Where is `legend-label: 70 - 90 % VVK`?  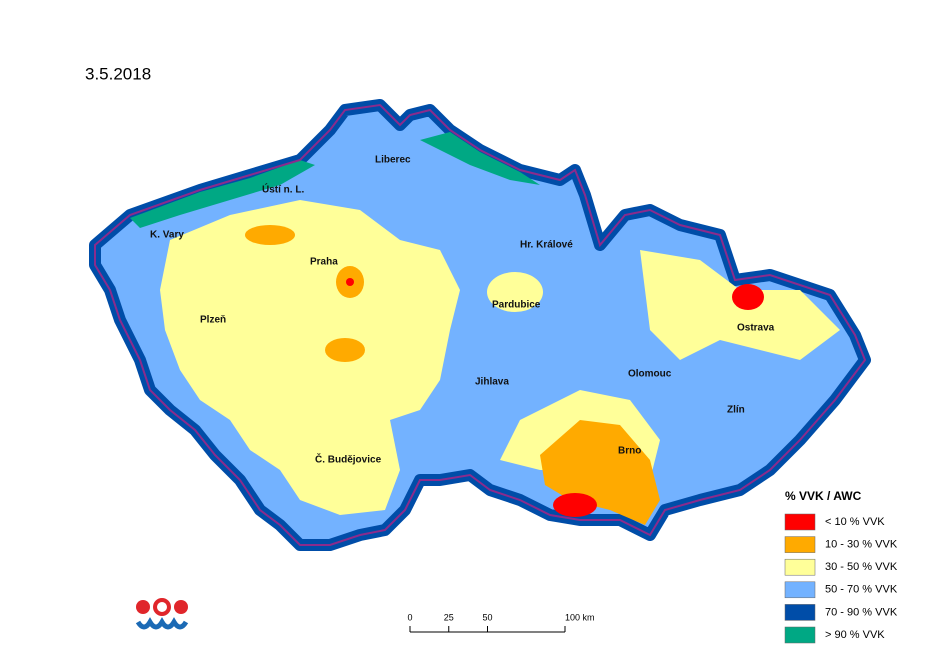 legend-label: 70 - 90 % VVK is located at coordinates (861, 612).